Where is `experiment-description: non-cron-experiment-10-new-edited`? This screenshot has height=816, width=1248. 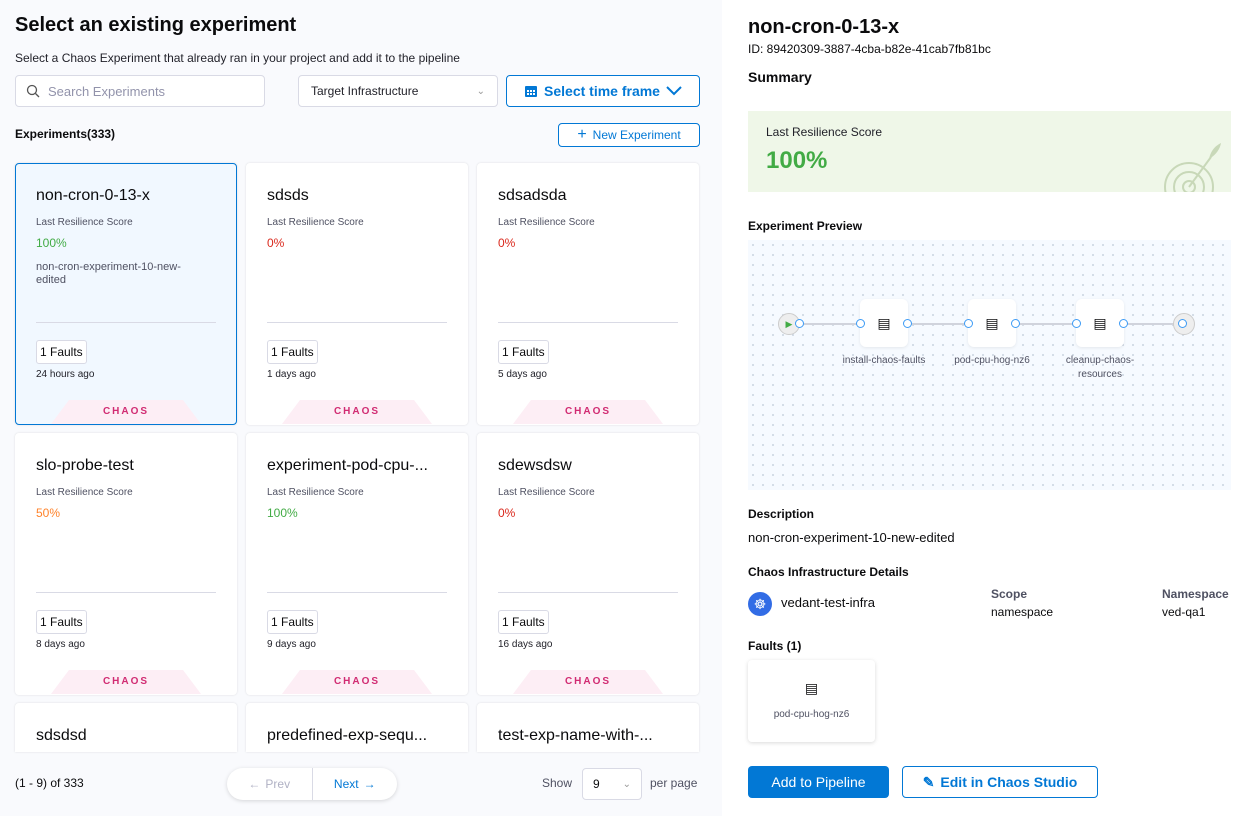
experiment-description: non-cron-experiment-10-new-edited is located at coordinates (108, 273).